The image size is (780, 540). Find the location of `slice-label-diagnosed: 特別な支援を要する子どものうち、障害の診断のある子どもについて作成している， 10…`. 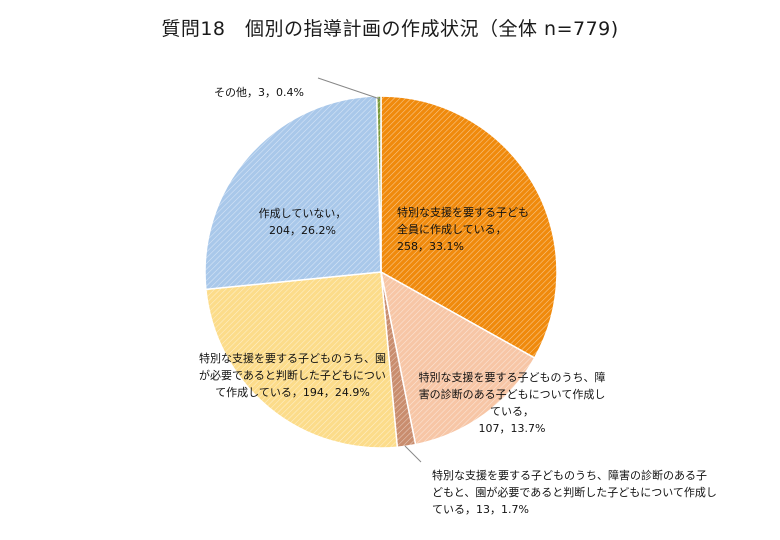

slice-label-diagnosed: 特別な支援を要する子どものうち、障害の診断のある子どもについて作成している， 10… is located at coordinates (512, 403).